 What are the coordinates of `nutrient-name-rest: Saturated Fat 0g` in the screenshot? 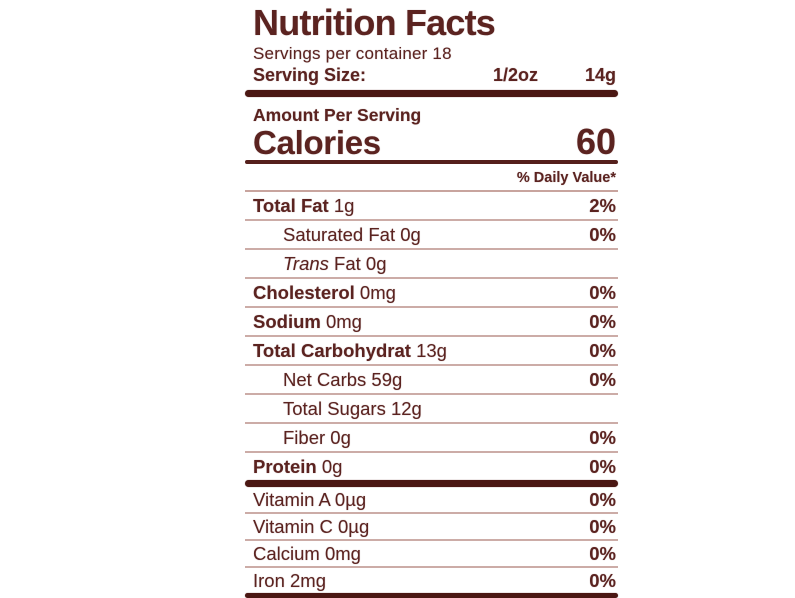 It's located at (352, 234).